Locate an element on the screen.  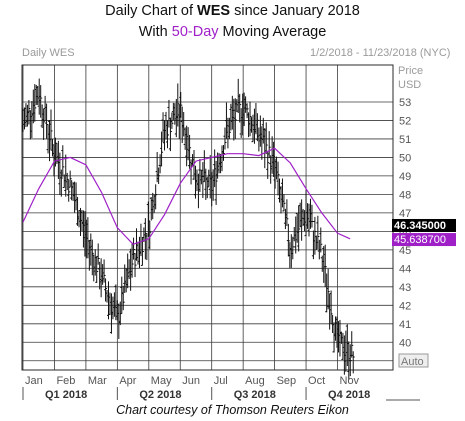
y-tick-label: 45 is located at coordinates (405, 251).